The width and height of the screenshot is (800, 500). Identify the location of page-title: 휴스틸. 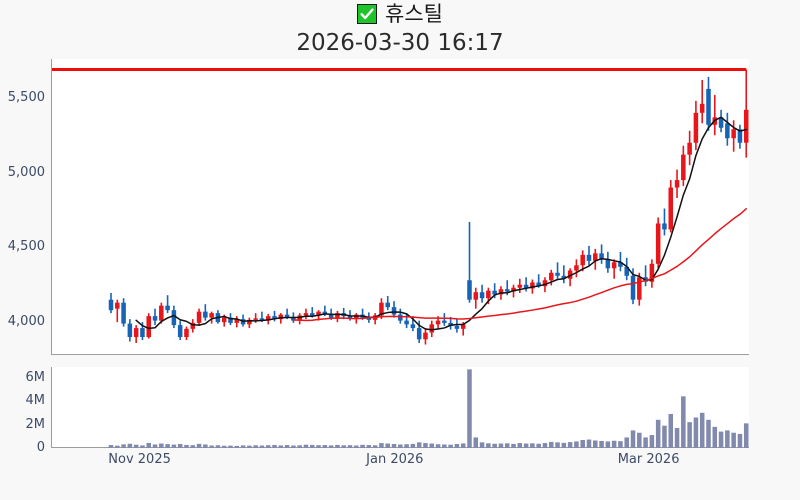
(414, 14).